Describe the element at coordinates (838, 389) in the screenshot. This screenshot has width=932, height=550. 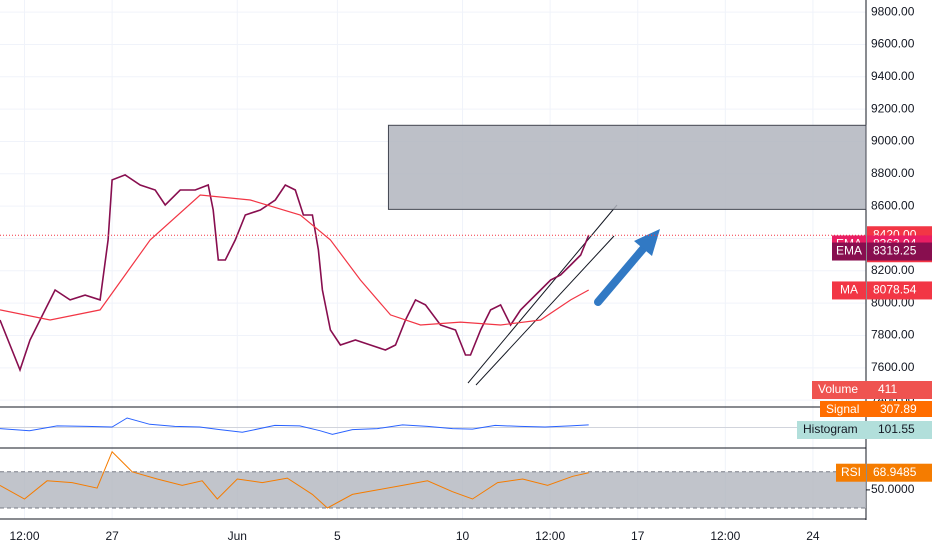
I see `volume-name: Volume` at that location.